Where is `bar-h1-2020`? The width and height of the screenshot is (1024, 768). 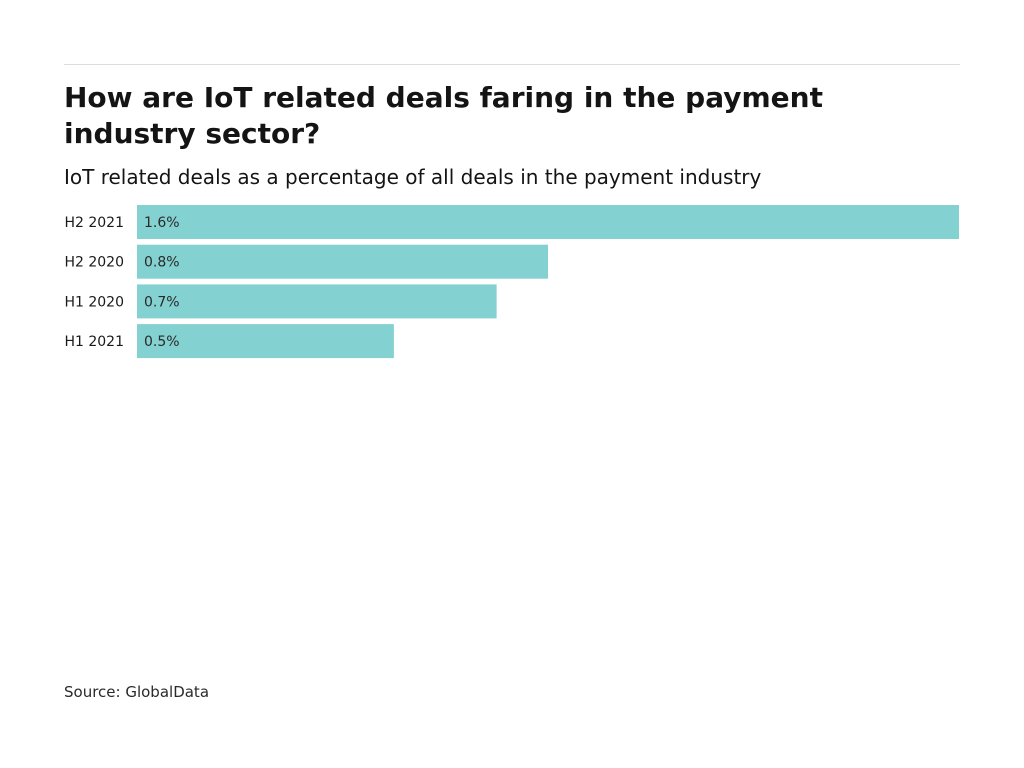 bar-h1-2020 is located at coordinates (317, 301).